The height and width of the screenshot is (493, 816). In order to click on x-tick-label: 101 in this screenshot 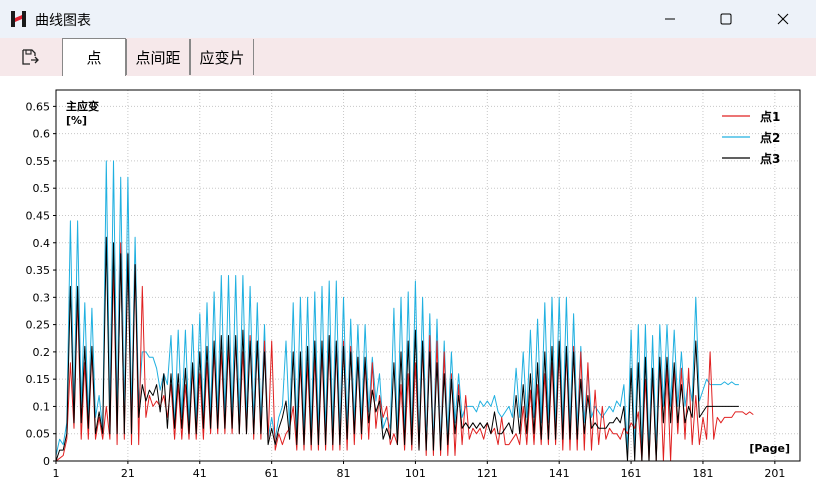, I will do `click(415, 473)`.